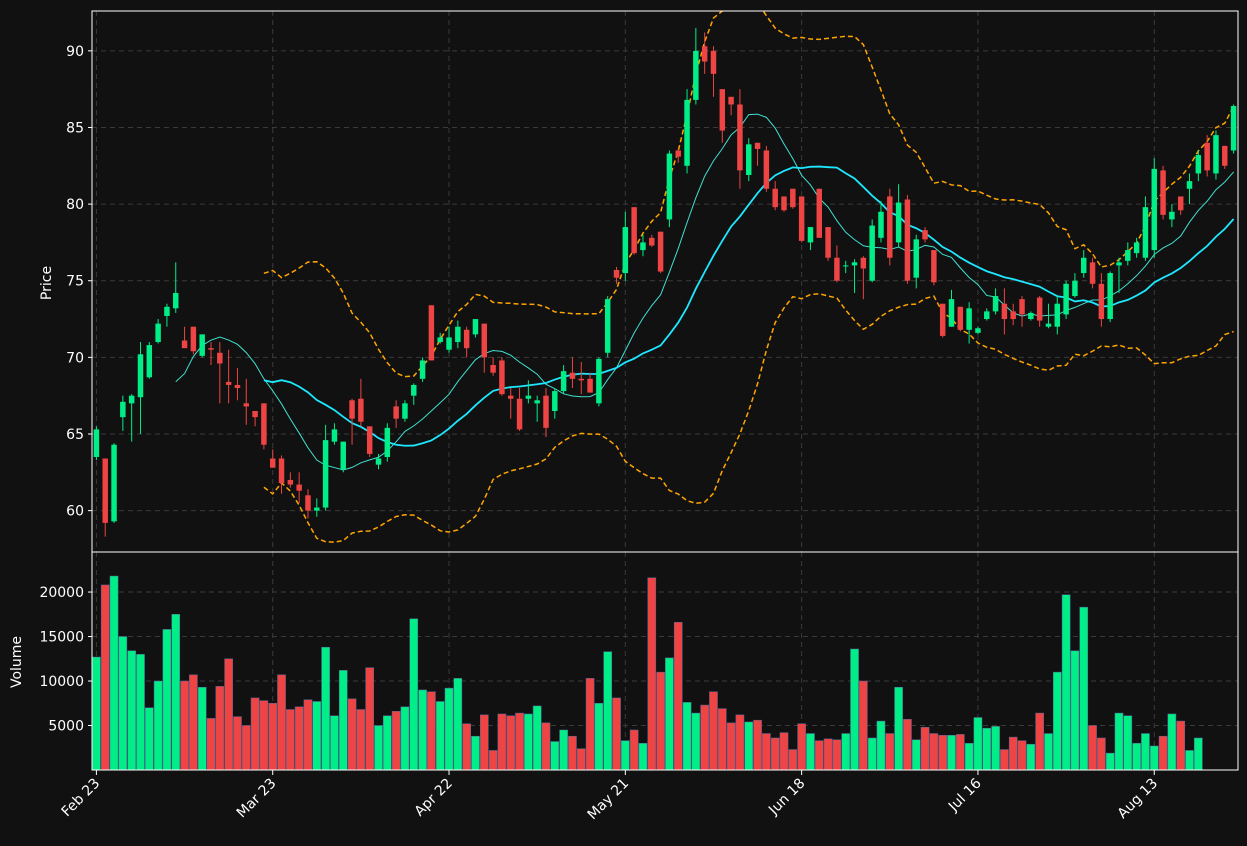  What do you see at coordinates (17, 662) in the screenshot?
I see `volume-axis-label: Volume` at bounding box center [17, 662].